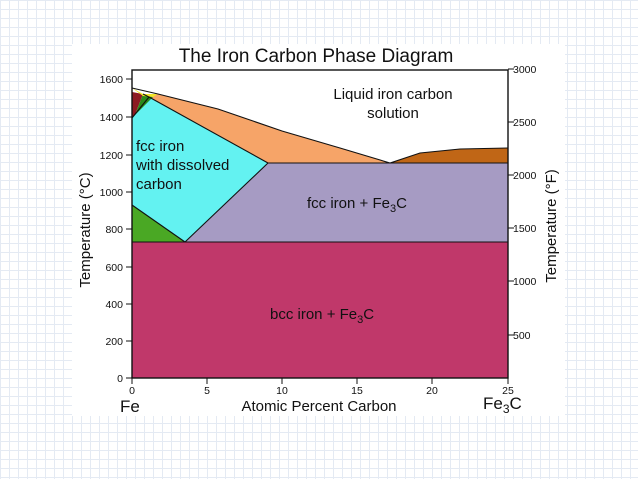 This screenshot has height=479, width=638. Describe the element at coordinates (208, 130) in the screenshot. I see `solidus-line` at that location.